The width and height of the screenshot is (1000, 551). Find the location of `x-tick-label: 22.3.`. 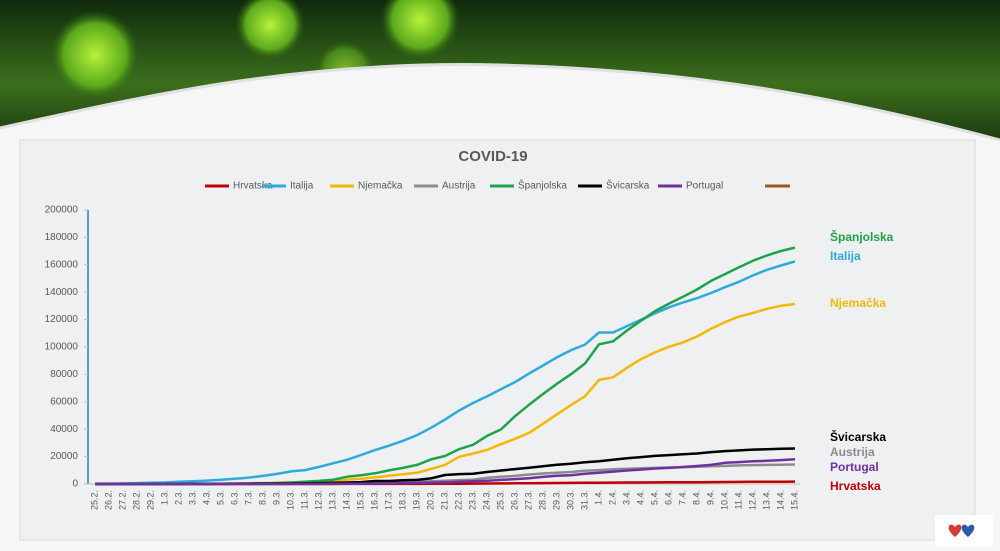

x-tick-label: 22.3. is located at coordinates (458, 500).